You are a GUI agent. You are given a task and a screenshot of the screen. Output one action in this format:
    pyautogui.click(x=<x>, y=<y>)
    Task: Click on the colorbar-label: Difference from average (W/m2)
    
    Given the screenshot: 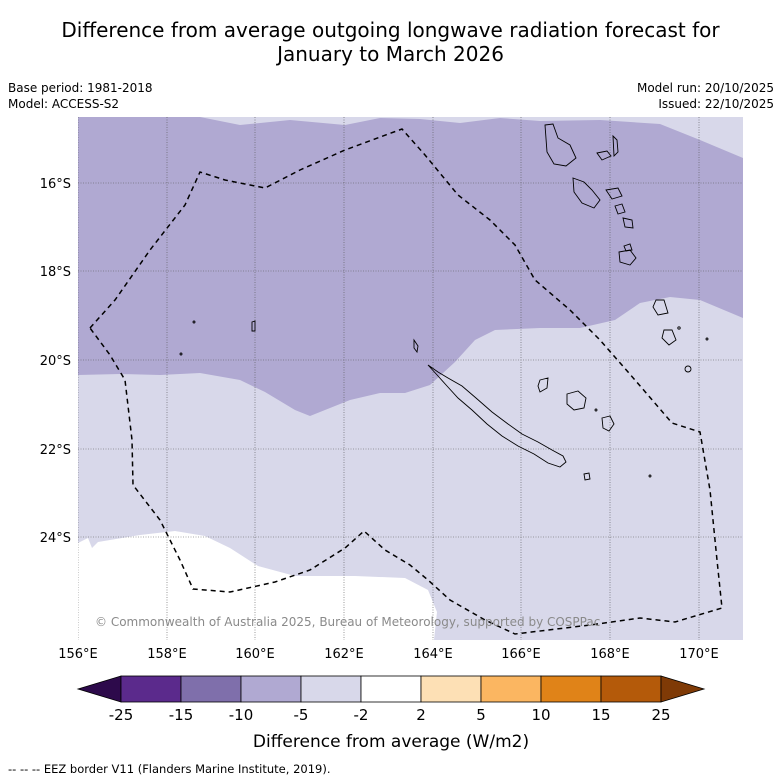 What is the action you would take?
    pyautogui.click(x=391, y=742)
    